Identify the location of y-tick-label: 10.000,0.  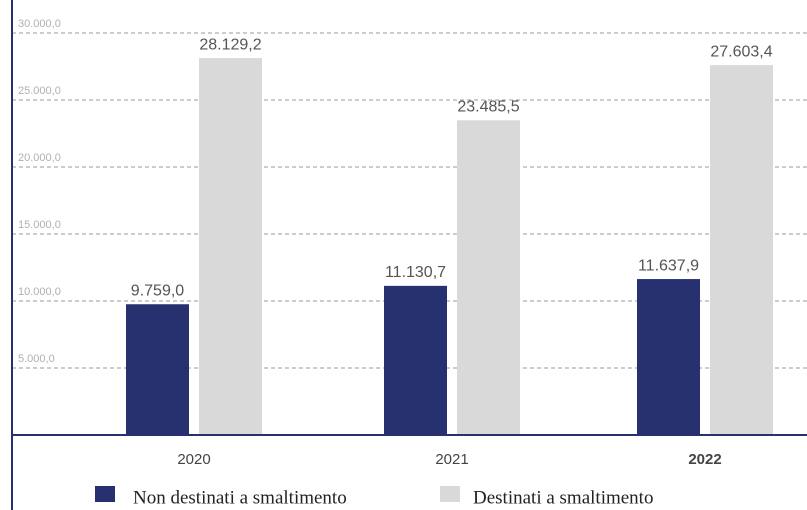
(39, 292).